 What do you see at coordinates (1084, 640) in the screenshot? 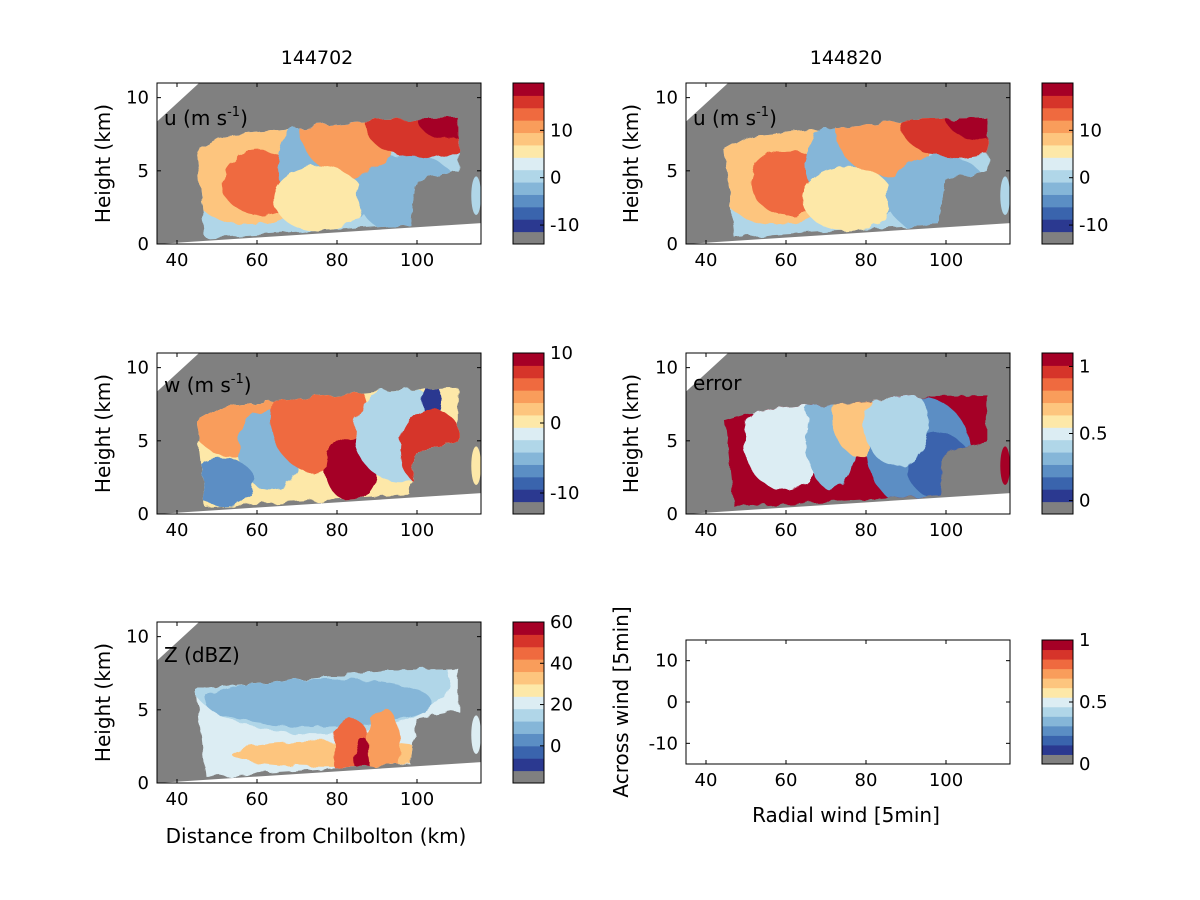
I see `colorbar-tick-label: 1` at bounding box center [1084, 640].